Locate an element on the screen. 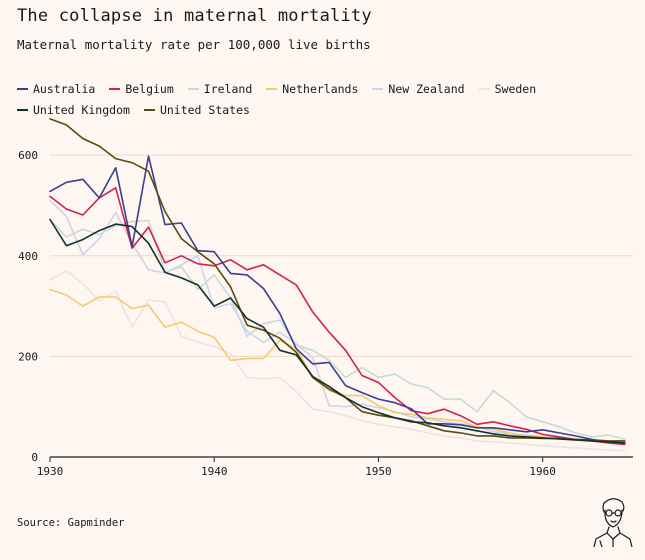  y-tick-label: 600 is located at coordinates (28, 155).